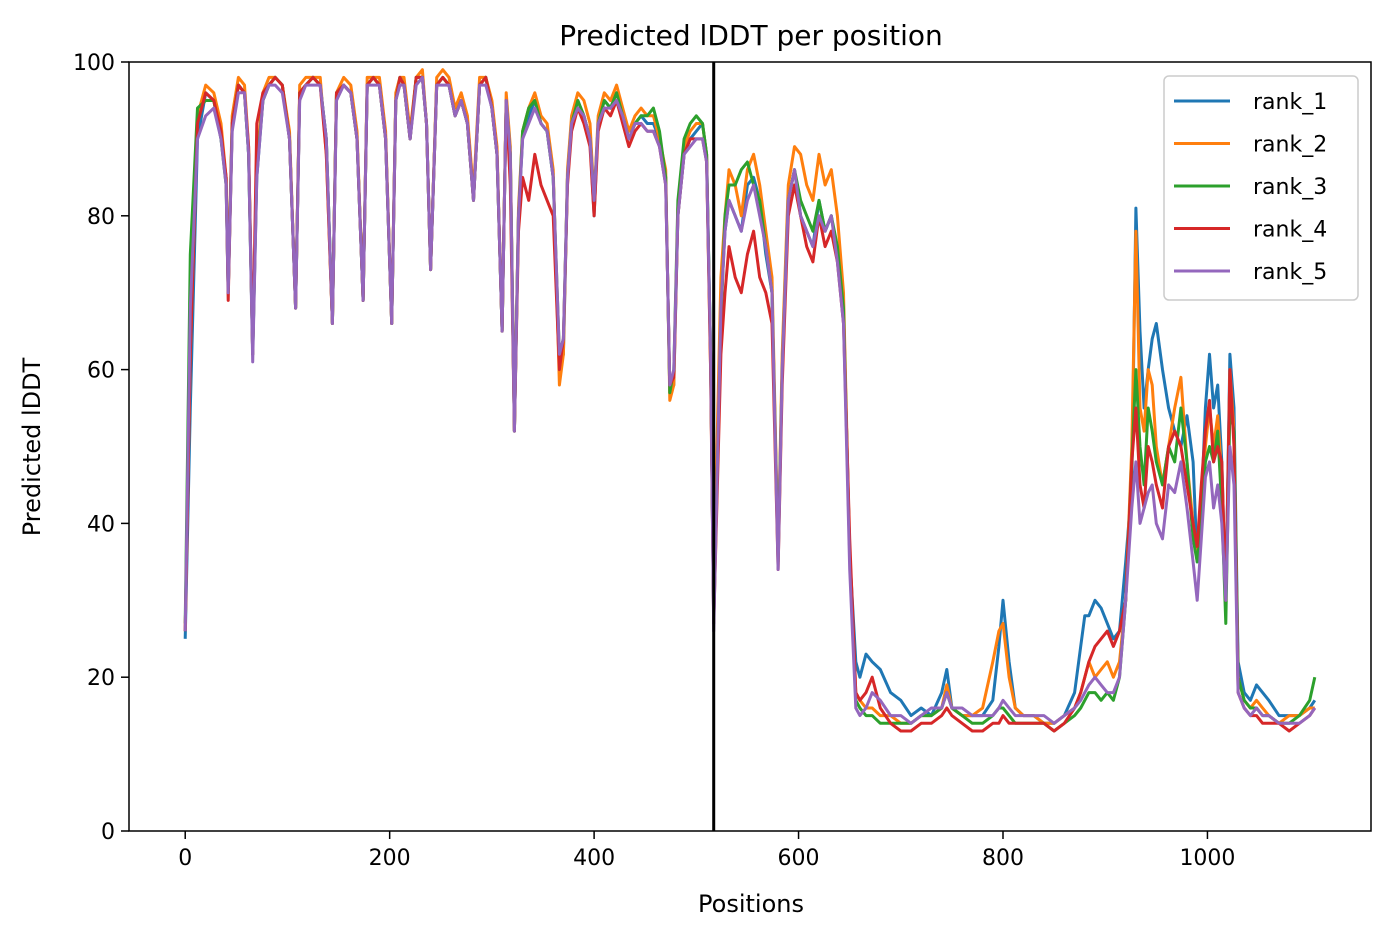 The height and width of the screenshot is (943, 1391). Describe the element at coordinates (101, 678) in the screenshot. I see `y-tick-label: 20` at that location.